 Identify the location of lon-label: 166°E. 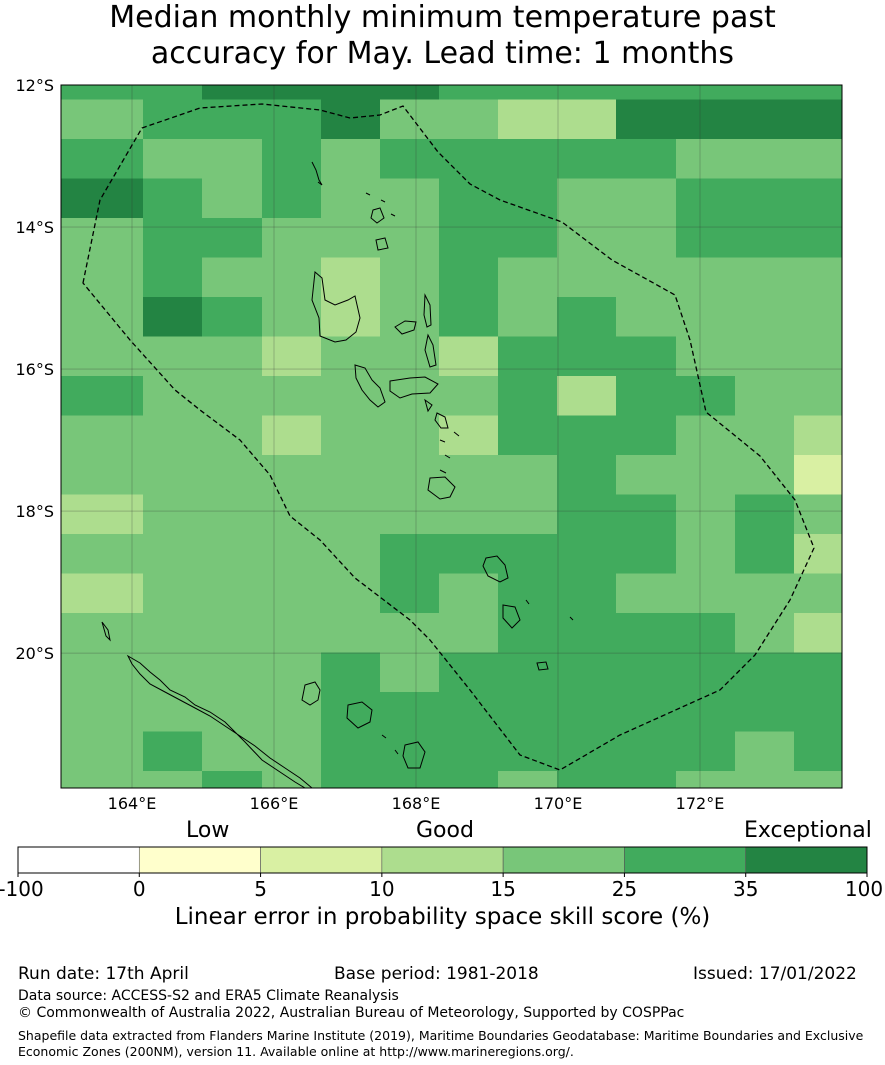
(274, 803).